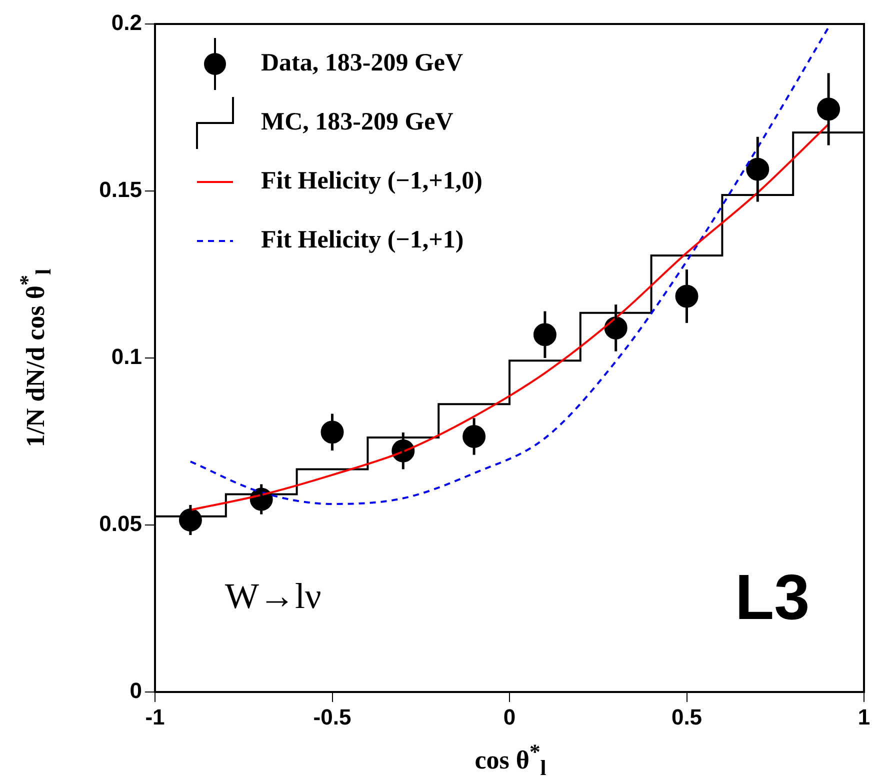 This screenshot has height=784, width=876. I want to click on legend-label: Data, 183-209 GeV, so click(362, 62).